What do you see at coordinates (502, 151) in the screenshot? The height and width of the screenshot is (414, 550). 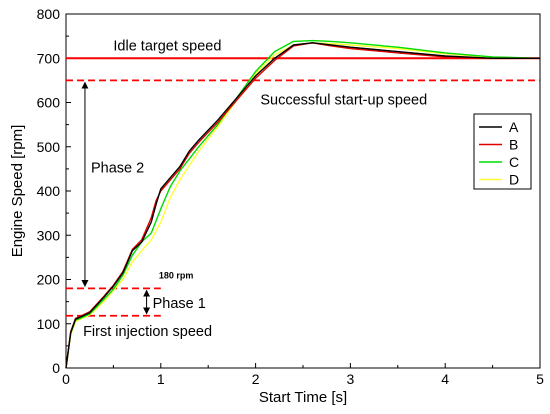 I see `legend-box` at bounding box center [502, 151].